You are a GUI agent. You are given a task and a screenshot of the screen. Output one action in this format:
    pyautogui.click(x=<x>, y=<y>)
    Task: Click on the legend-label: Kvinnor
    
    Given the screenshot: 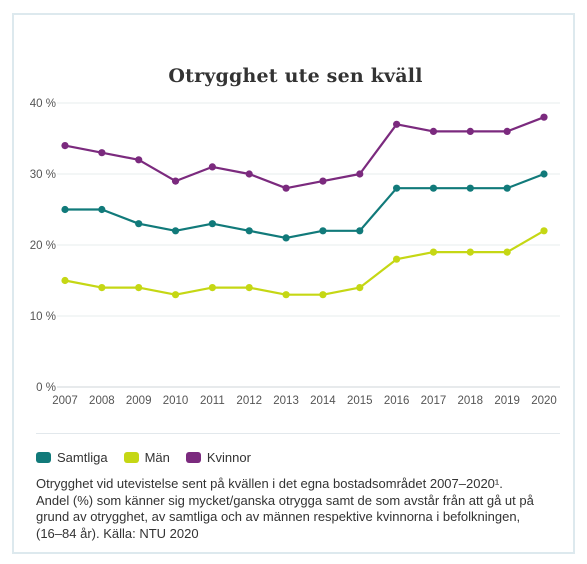 What is the action you would take?
    pyautogui.click(x=228, y=457)
    